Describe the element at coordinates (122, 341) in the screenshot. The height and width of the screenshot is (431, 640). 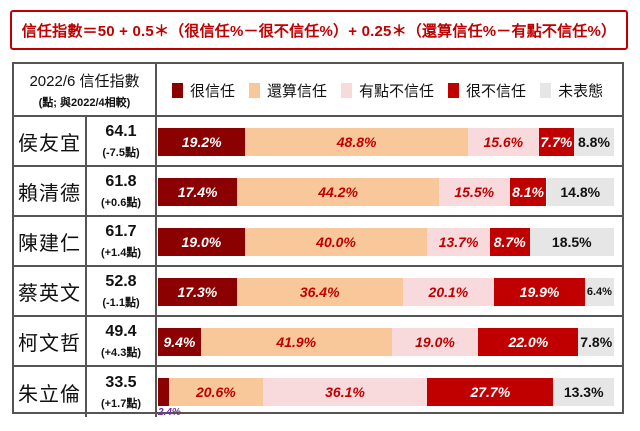
I see `score-cell: 49.4 (+4.3點)` at that location.